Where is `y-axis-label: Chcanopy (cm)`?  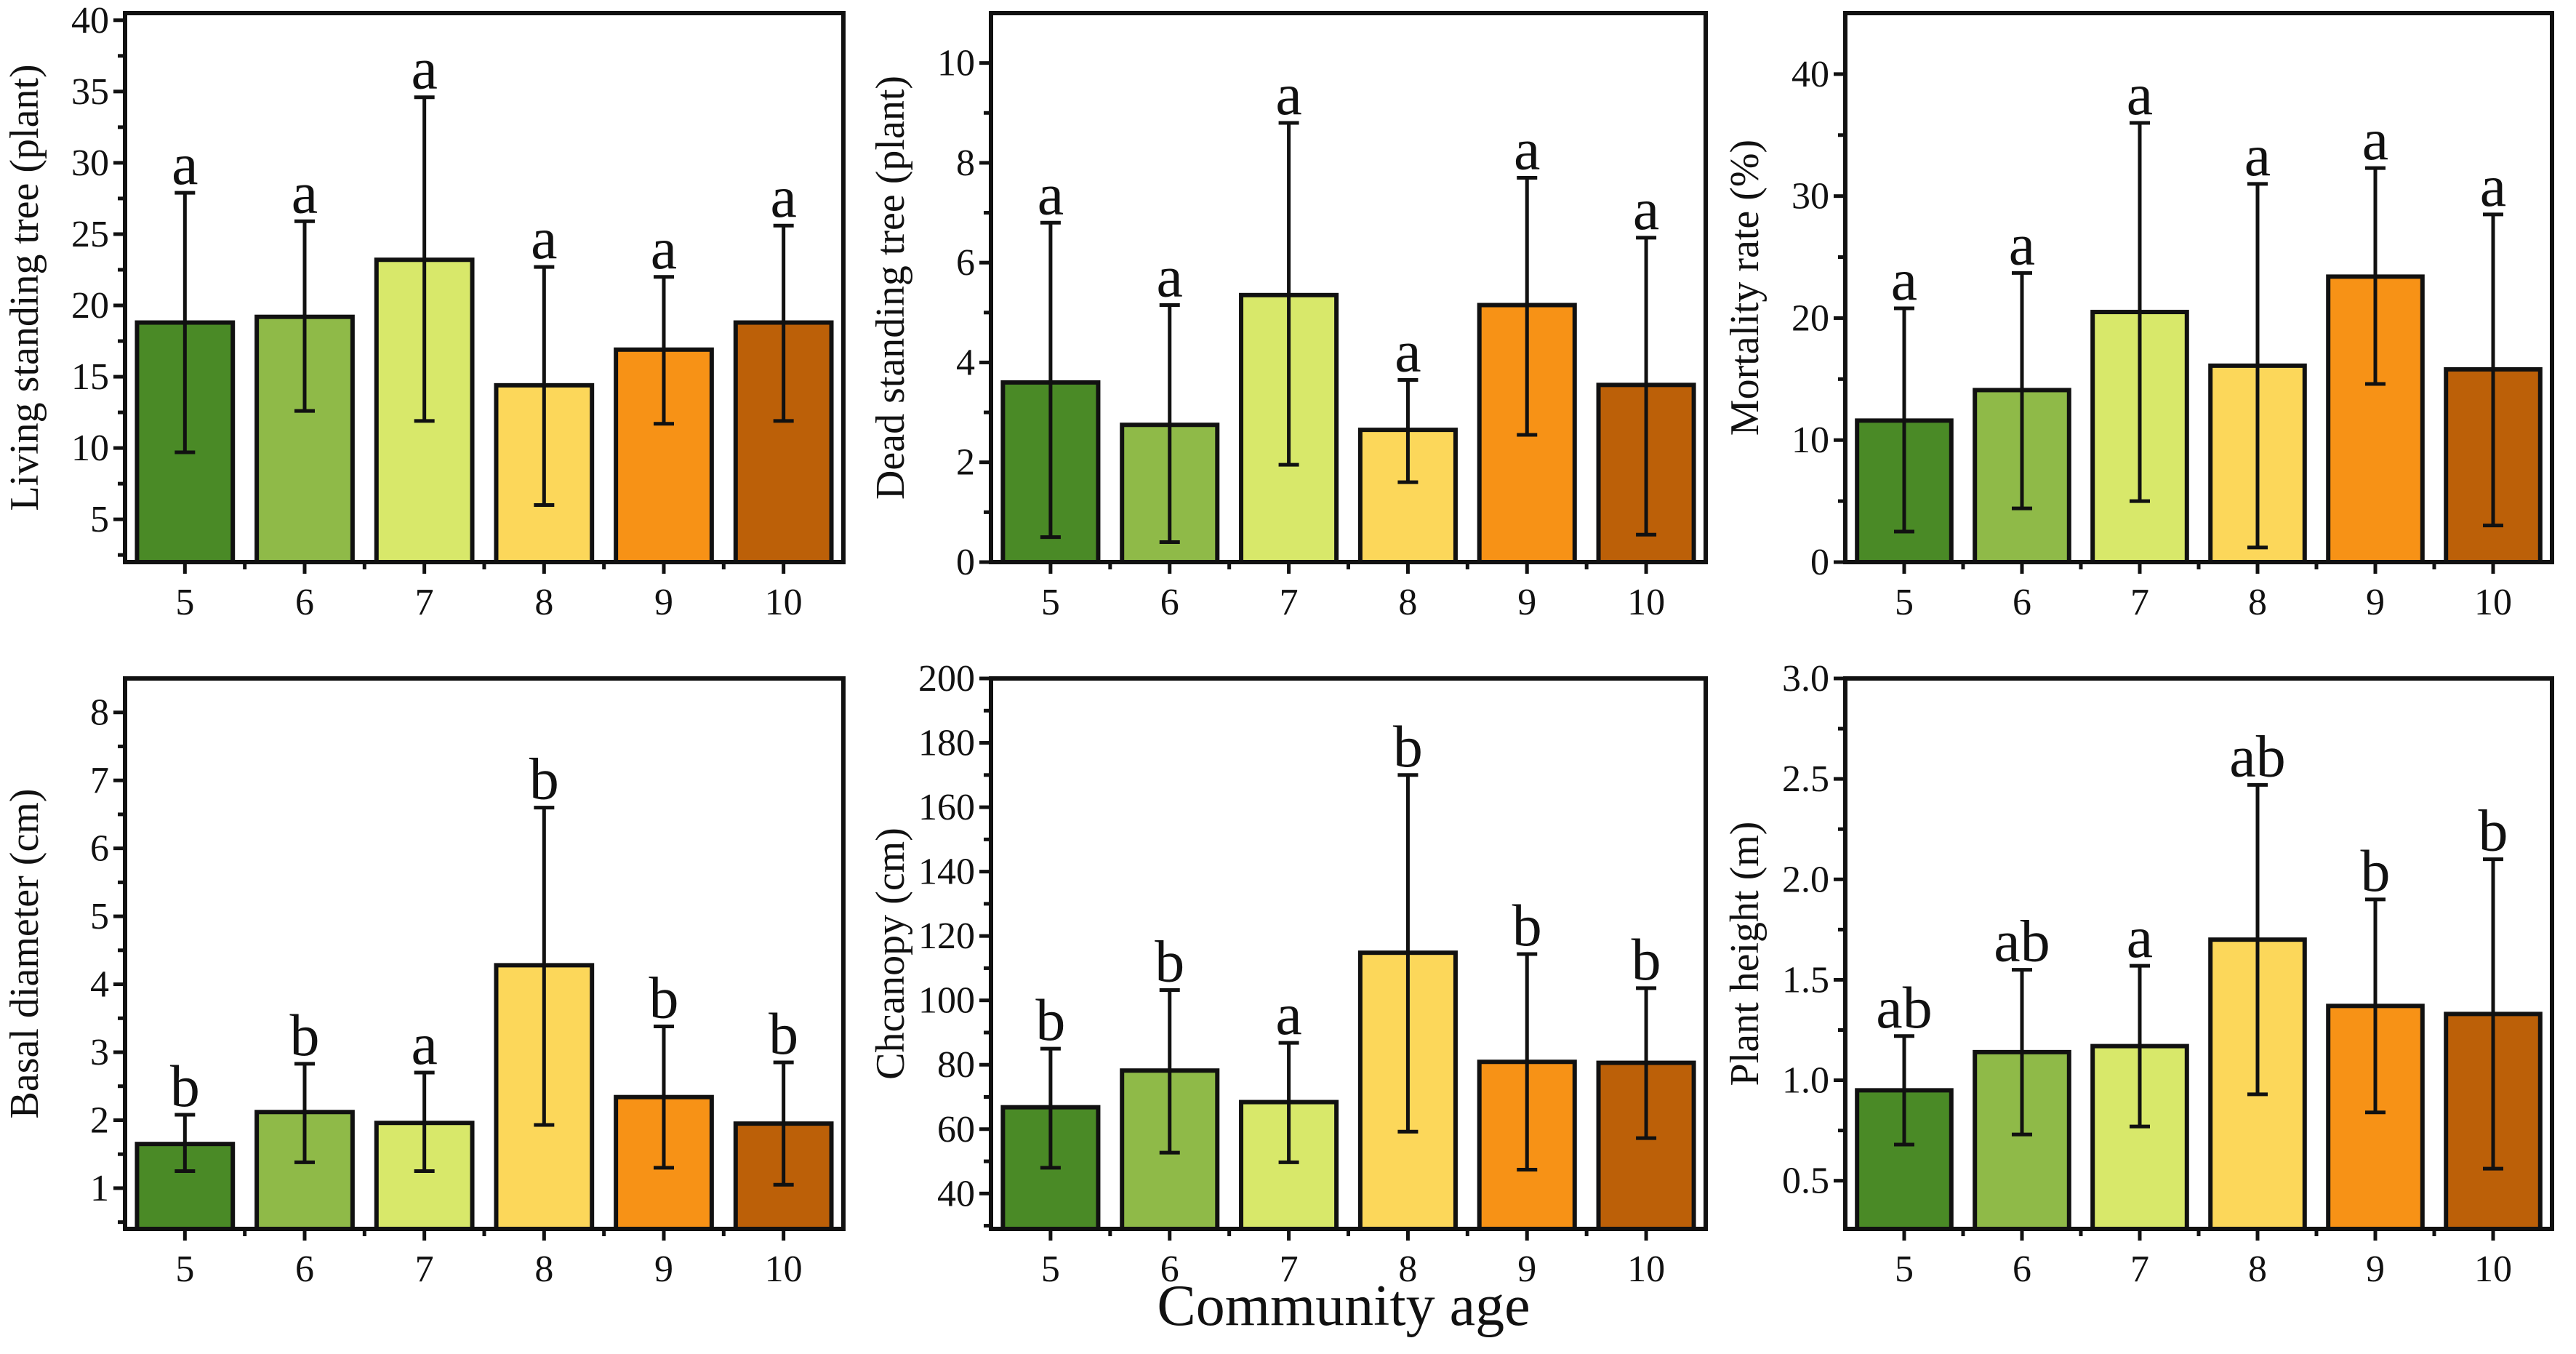 y-axis-label: Chcanopy (cm) is located at coordinates (890, 954).